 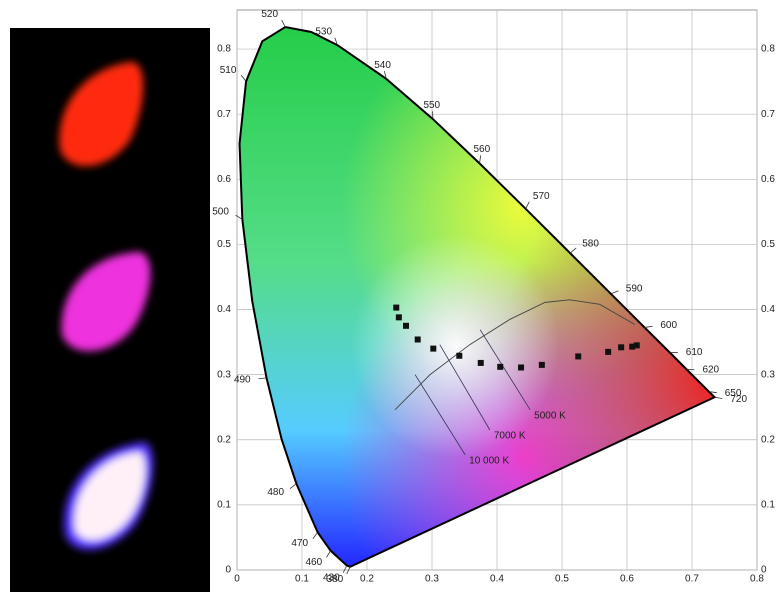 What do you see at coordinates (541, 196) in the screenshot?
I see `wavelength-label: 570` at bounding box center [541, 196].